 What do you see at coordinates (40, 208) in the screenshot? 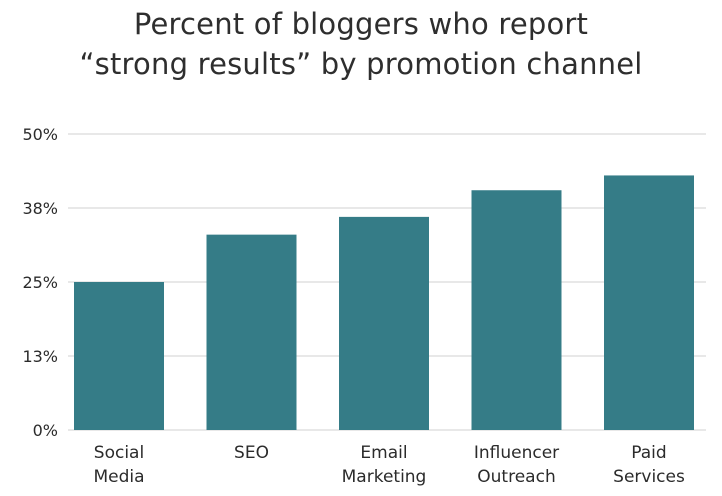
I see `y-tick-label: 38%` at bounding box center [40, 208].